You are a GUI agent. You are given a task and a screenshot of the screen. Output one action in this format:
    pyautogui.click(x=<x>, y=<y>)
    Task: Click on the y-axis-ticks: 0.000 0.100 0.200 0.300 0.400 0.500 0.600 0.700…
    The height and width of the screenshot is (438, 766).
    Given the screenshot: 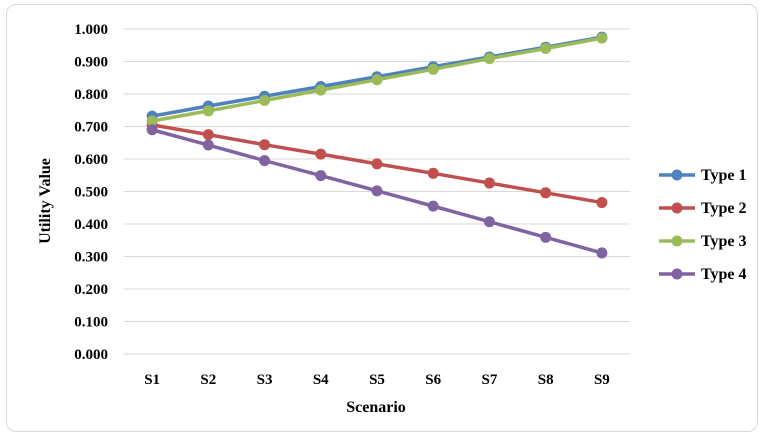 What is the action you would take?
    pyautogui.click(x=91, y=192)
    